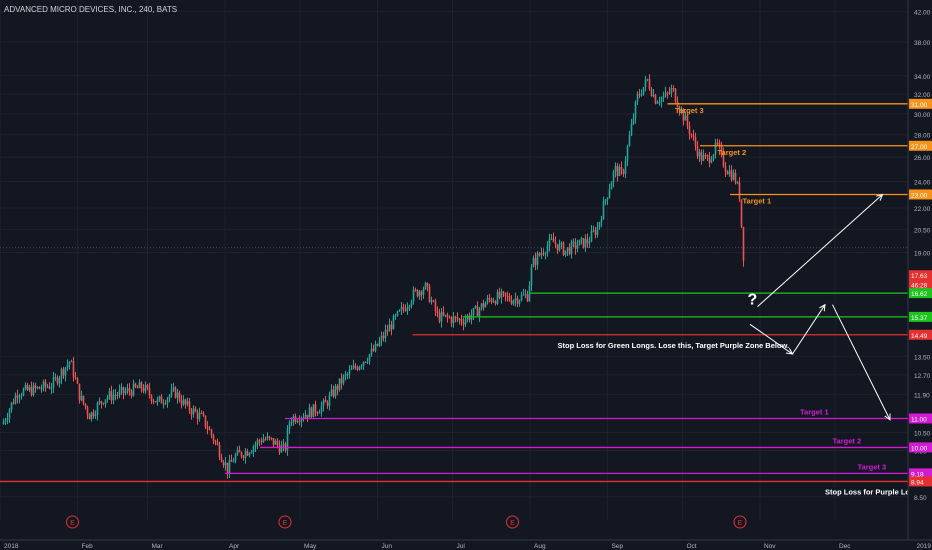 The width and height of the screenshot is (932, 550). What do you see at coordinates (158, 546) in the screenshot?
I see `x-tick-label: Mar` at bounding box center [158, 546].